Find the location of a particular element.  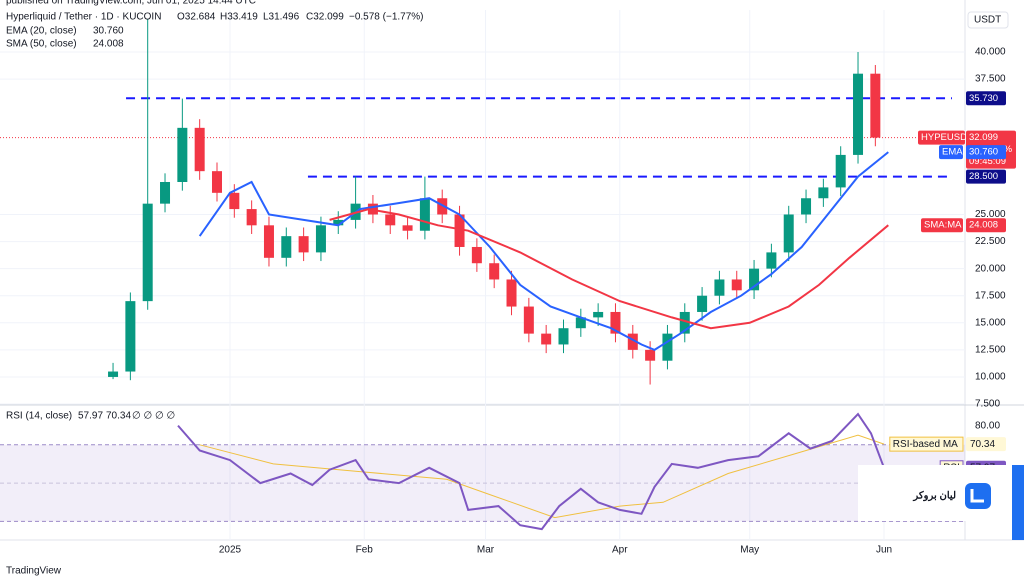

x-tick-label: 2025 is located at coordinates (230, 550).